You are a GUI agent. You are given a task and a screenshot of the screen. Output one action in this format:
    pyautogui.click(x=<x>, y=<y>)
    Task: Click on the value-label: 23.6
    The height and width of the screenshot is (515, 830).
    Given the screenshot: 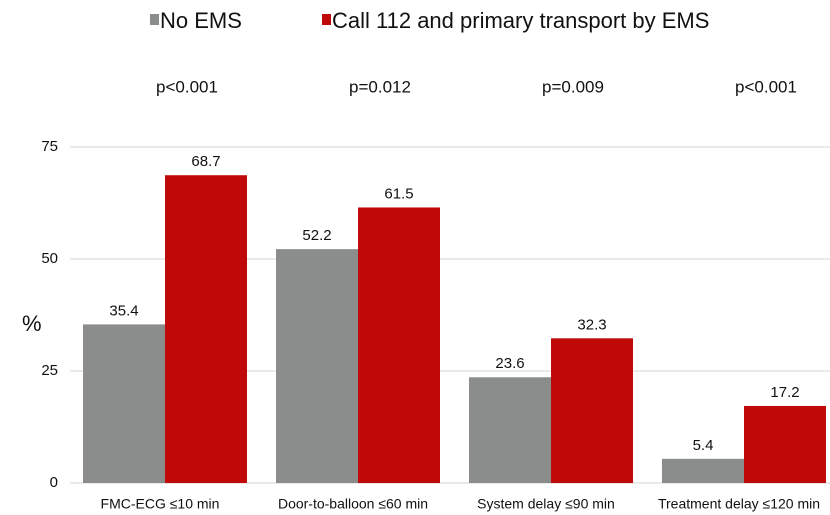 What is the action you would take?
    pyautogui.click(x=509, y=363)
    